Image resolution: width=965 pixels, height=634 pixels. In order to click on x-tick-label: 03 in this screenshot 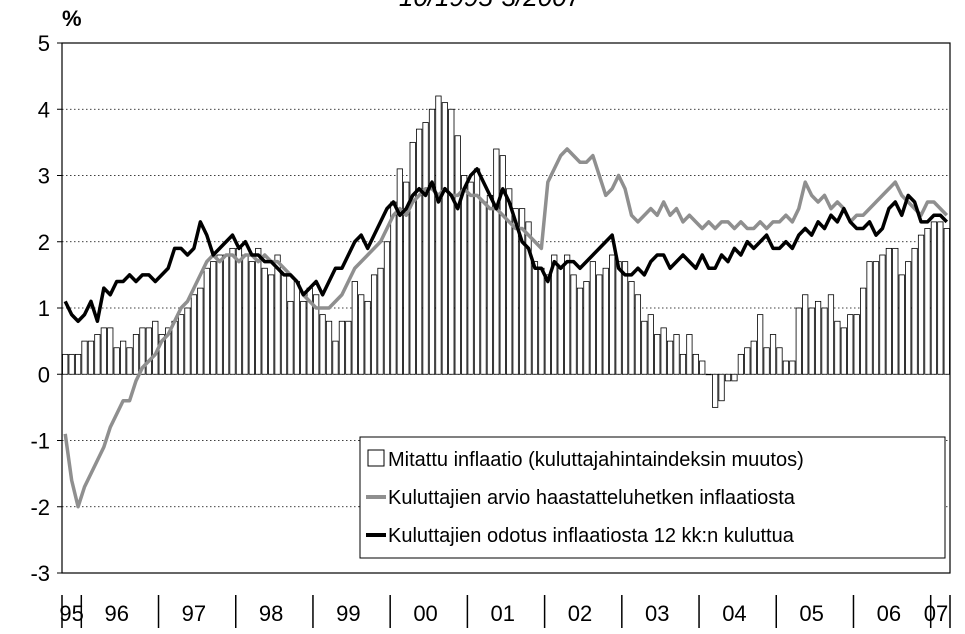, I will do `click(657, 613)`.